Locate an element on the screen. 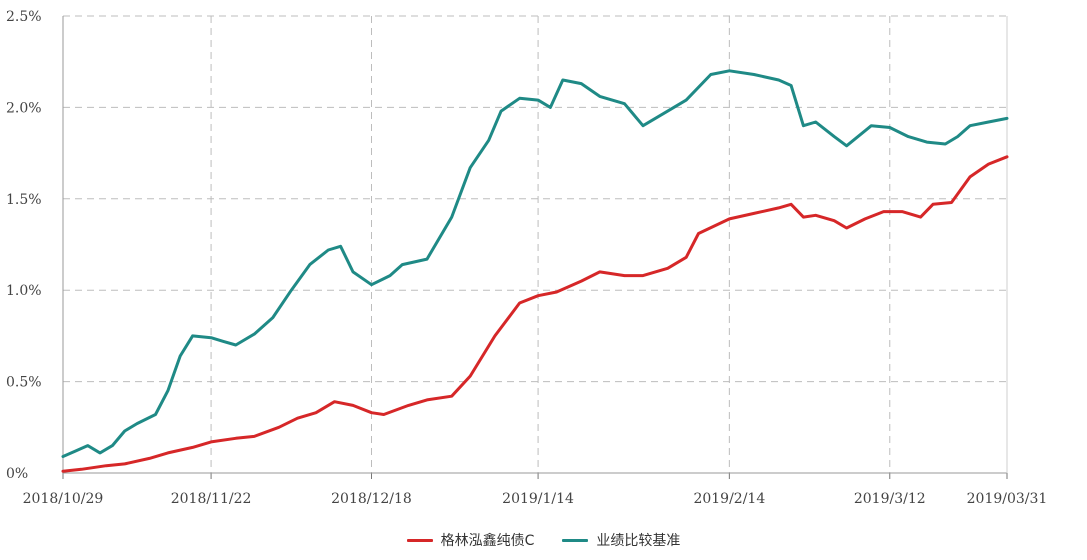  y-tick-label: 0% is located at coordinates (17, 474).